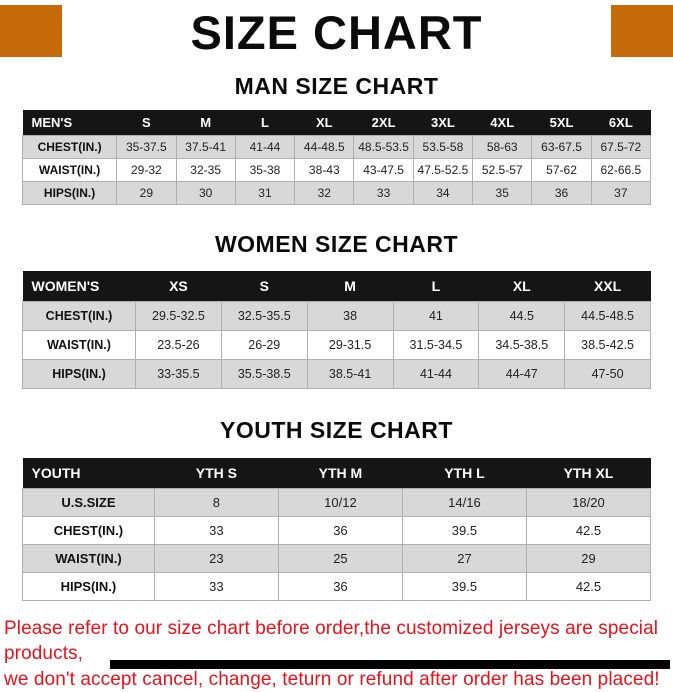  Describe the element at coordinates (178, 374) in the screenshot. I see `size-value-cell: 33-35.5` at that location.